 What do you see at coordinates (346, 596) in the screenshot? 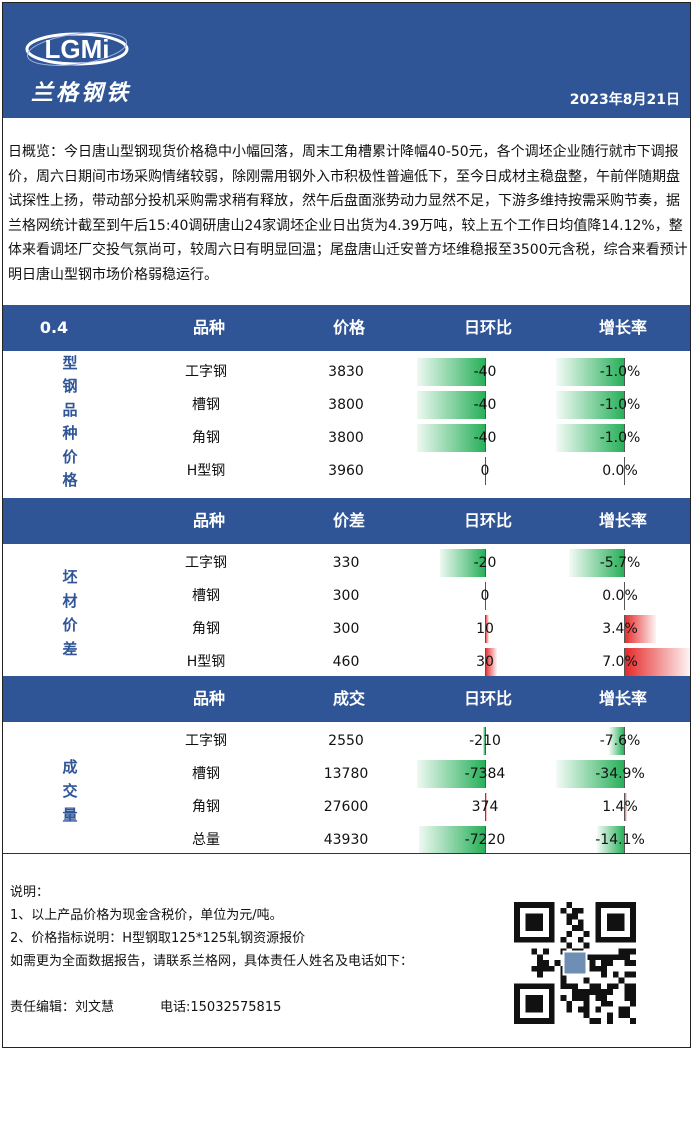
I see `row-value: 300` at bounding box center [346, 596].